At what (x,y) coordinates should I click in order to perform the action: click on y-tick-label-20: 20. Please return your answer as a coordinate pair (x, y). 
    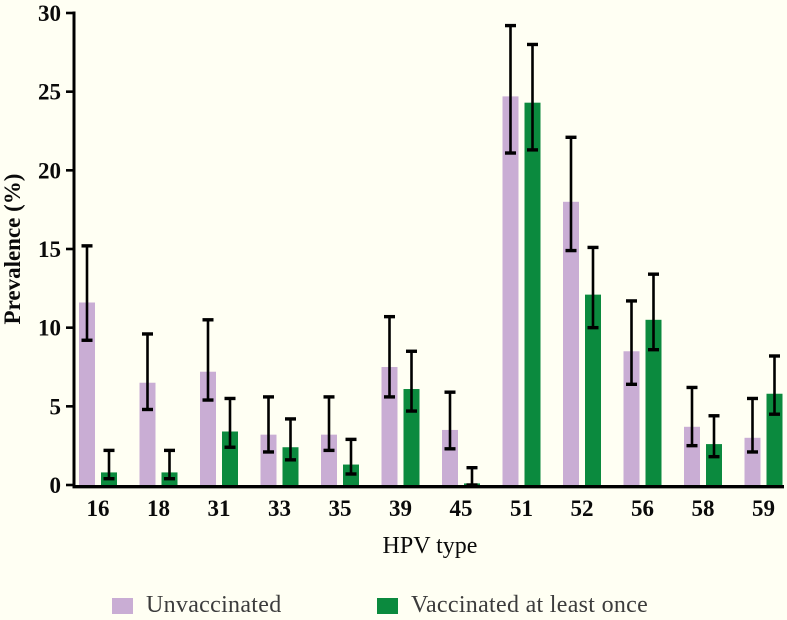
    Looking at the image, I should click on (49, 170).